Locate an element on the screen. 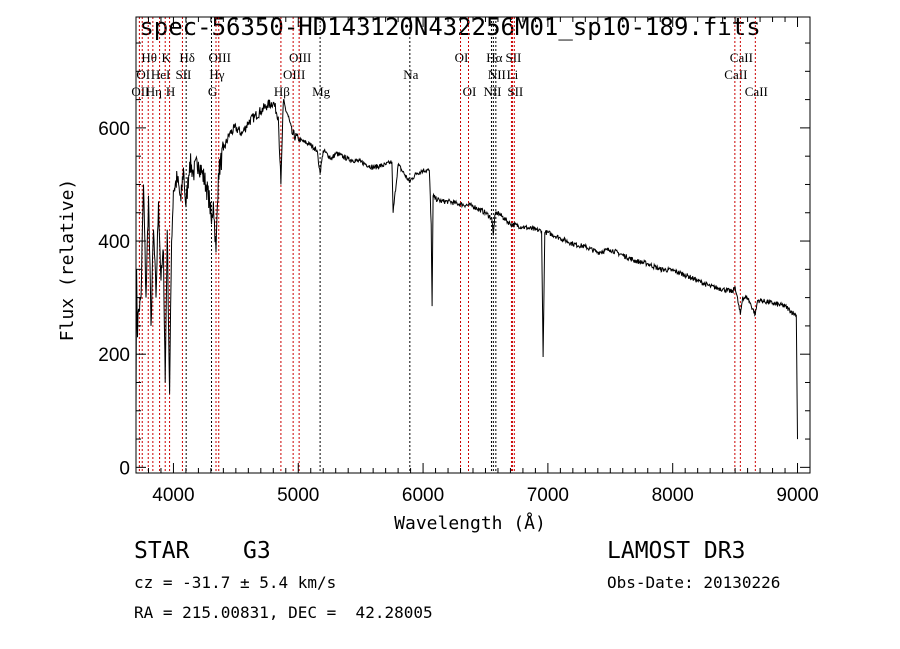 The height and width of the screenshot is (649, 900). spectral-line-label: Hθ is located at coordinates (149, 57).